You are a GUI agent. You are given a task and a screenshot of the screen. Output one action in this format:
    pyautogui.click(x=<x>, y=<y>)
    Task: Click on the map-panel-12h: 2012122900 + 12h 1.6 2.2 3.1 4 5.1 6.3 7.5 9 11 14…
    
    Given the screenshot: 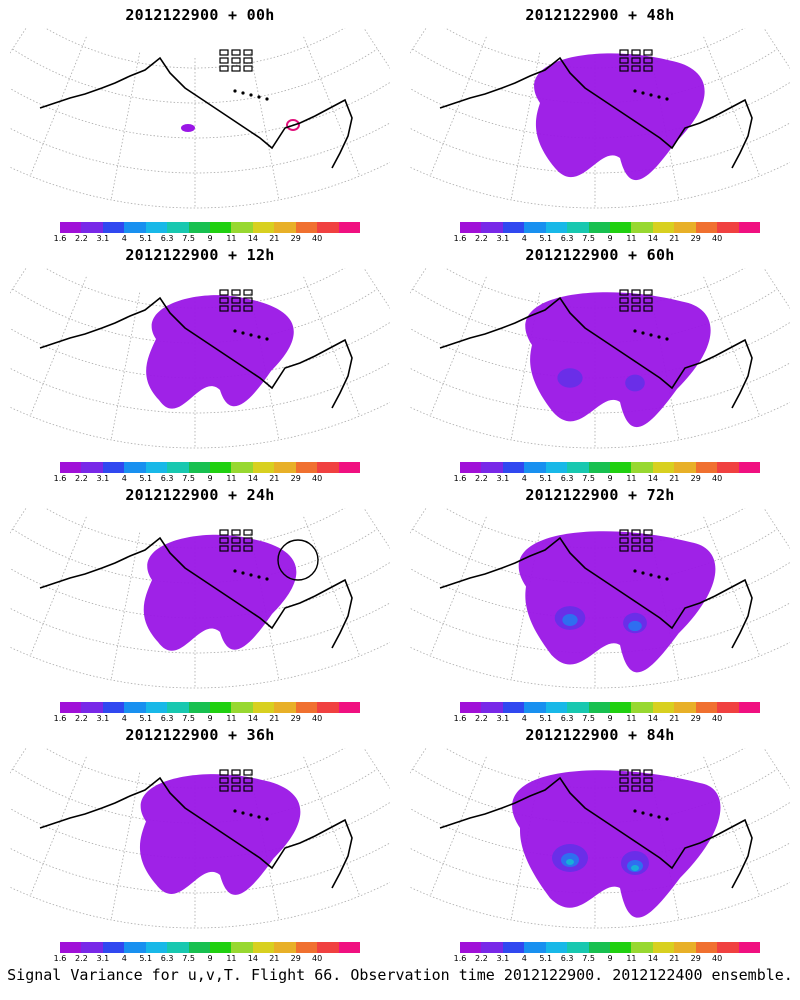 What is the action you would take?
    pyautogui.click(x=200, y=361)
    